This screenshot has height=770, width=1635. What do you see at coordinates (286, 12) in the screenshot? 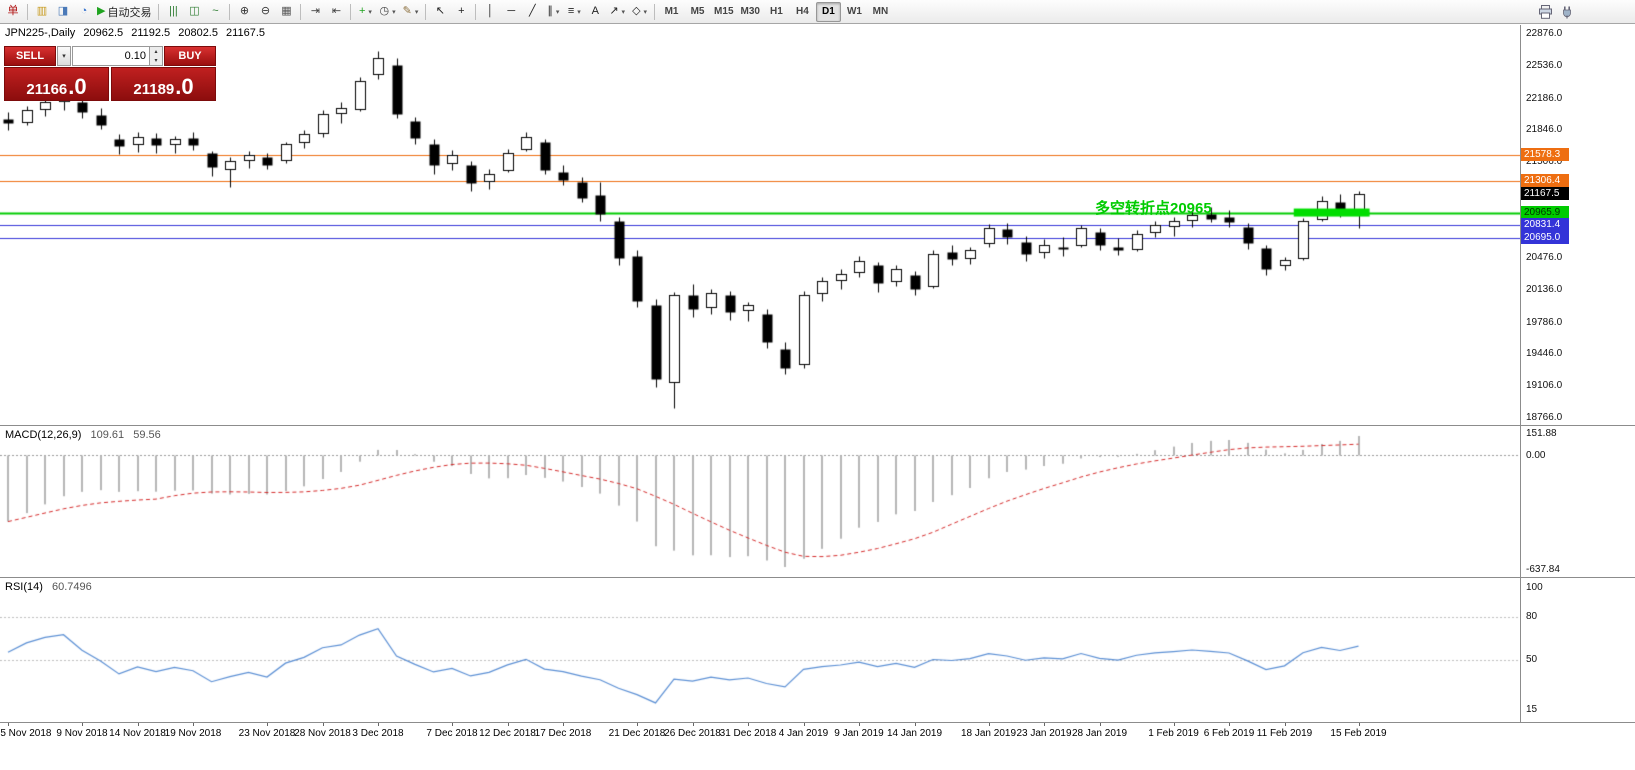
I see `tile-windows-icon: ▦` at bounding box center [286, 12].